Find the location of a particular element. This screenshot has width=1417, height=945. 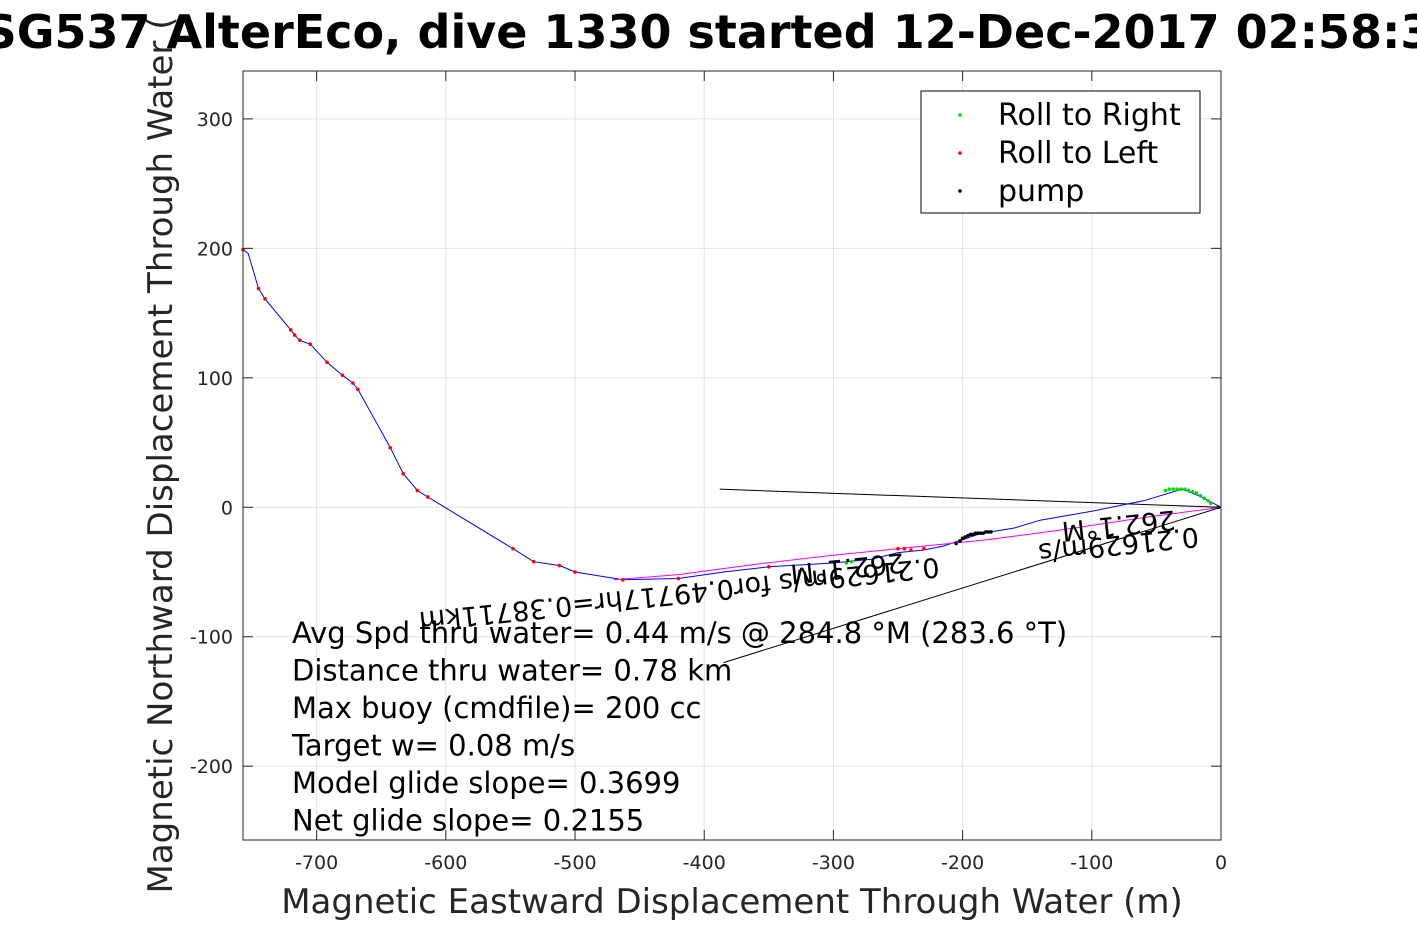

legend-label: pump is located at coordinates (1041, 191).